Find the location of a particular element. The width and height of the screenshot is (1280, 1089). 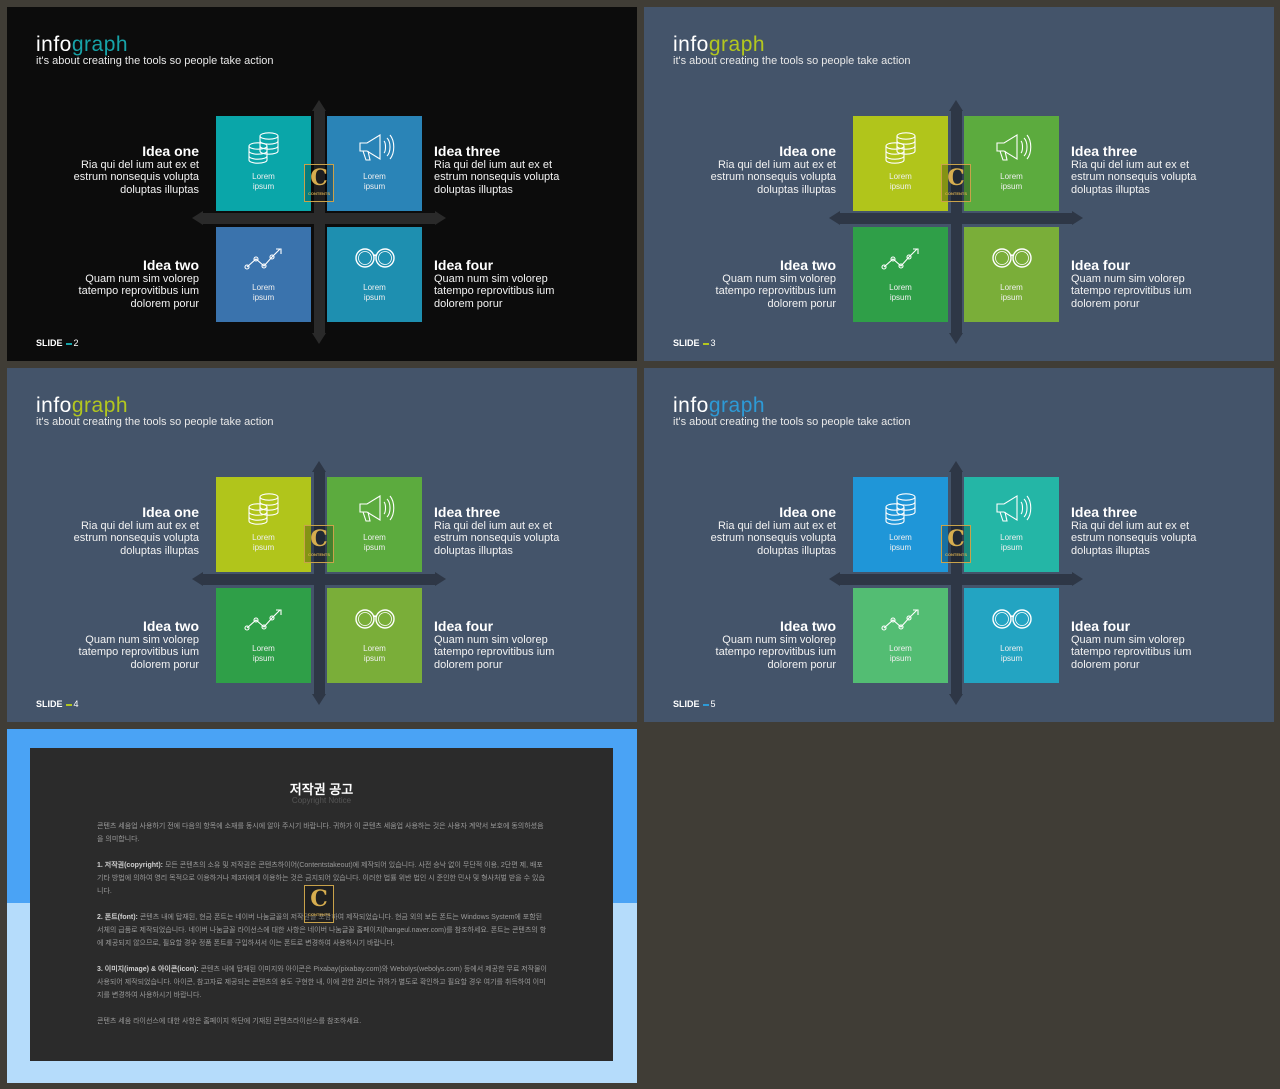

slide-number-label: SLIDE 2 is located at coordinates (57, 343).